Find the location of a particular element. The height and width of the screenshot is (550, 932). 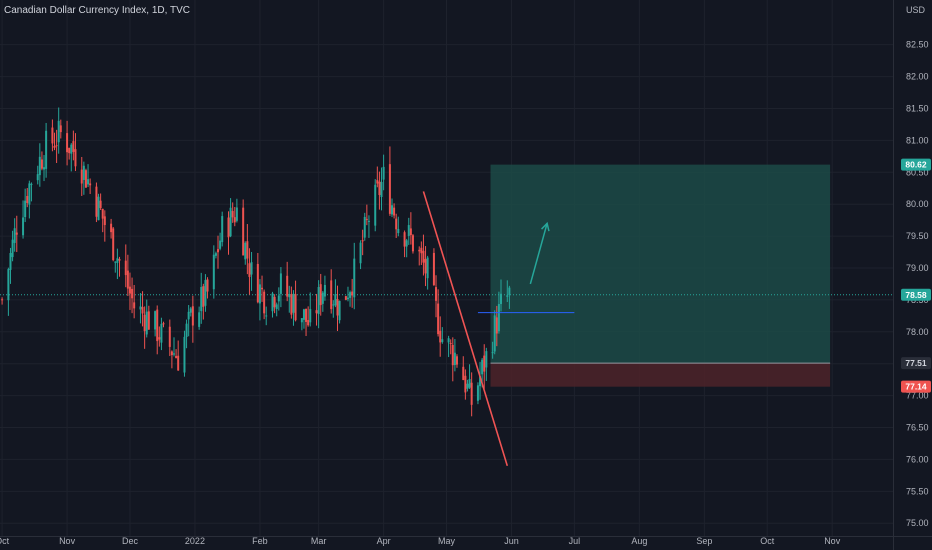

x-tick-label: Feb is located at coordinates (260, 541).